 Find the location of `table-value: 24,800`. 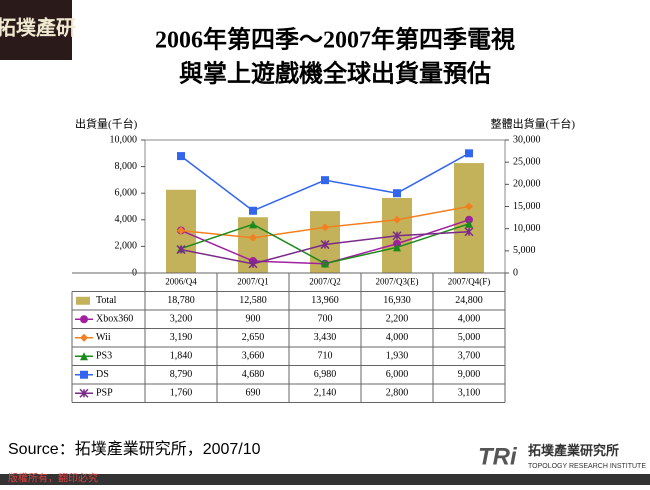

table-value: 24,800 is located at coordinates (469, 300).